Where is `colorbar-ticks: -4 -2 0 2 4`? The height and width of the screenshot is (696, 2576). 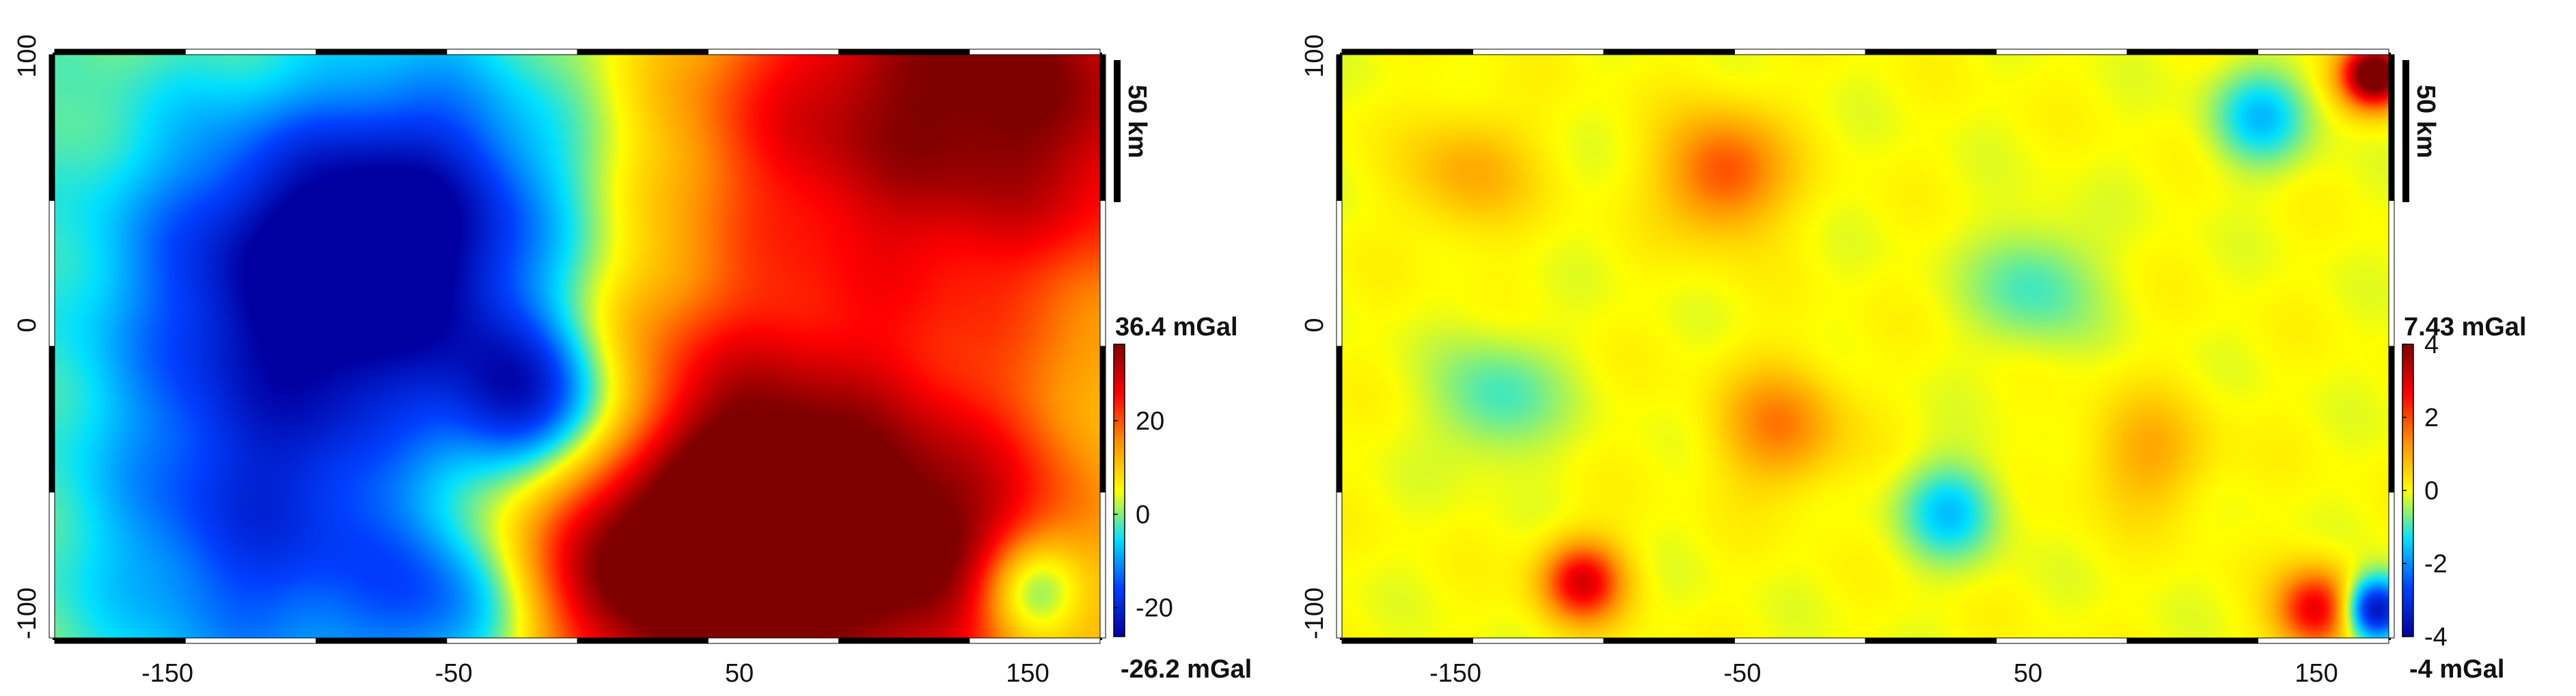
colorbar-ticks: -4 -2 0 2 4 is located at coordinates (2425, 492).